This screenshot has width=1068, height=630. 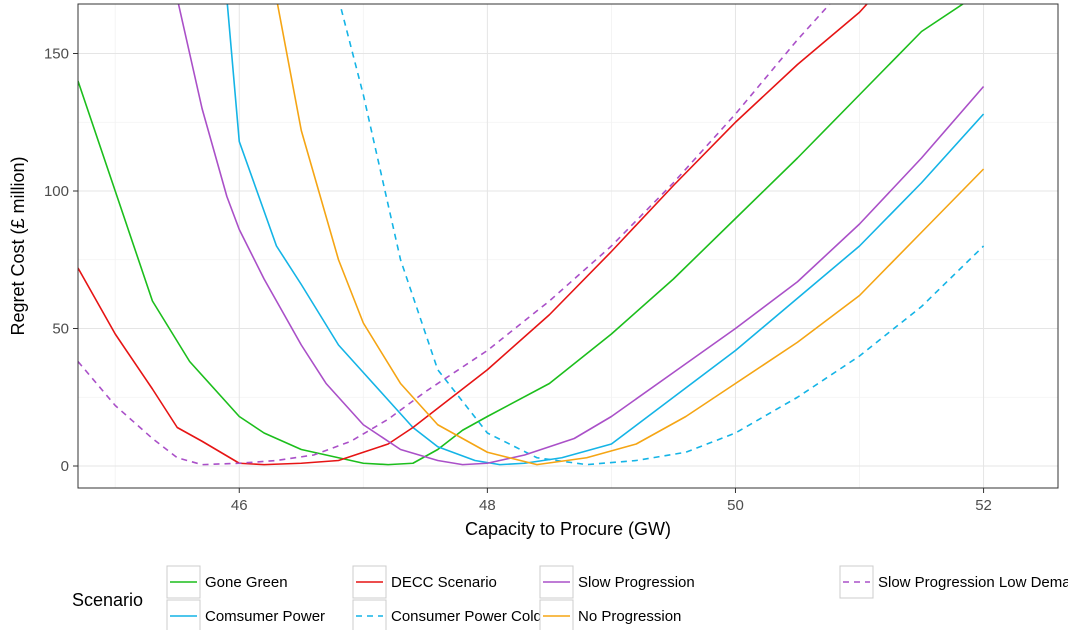 I want to click on legend-item-slow-progression: Slow Progression, so click(x=617, y=582).